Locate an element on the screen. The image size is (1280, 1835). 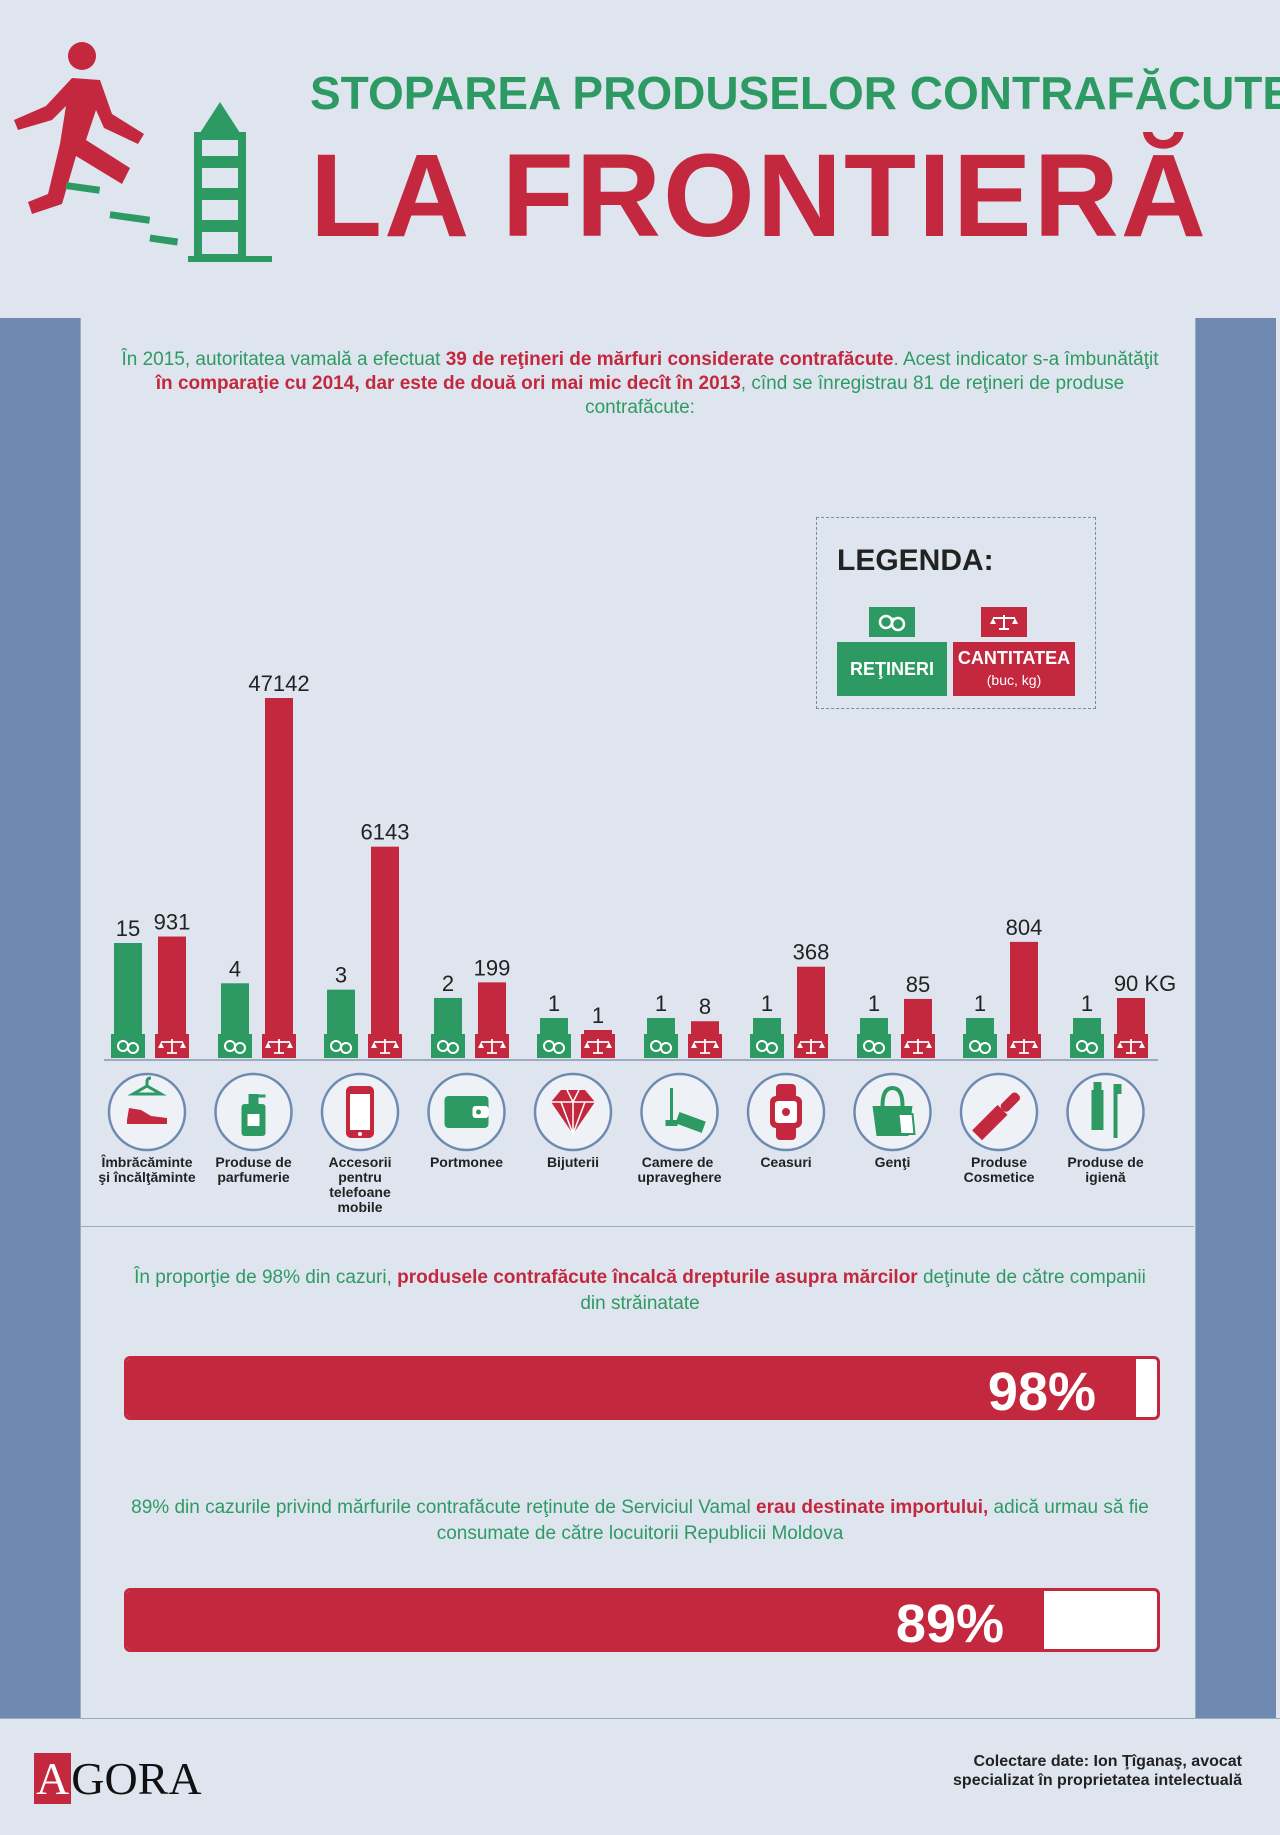
category-label: Camere de upraveghere is located at coordinates (679, 1169).